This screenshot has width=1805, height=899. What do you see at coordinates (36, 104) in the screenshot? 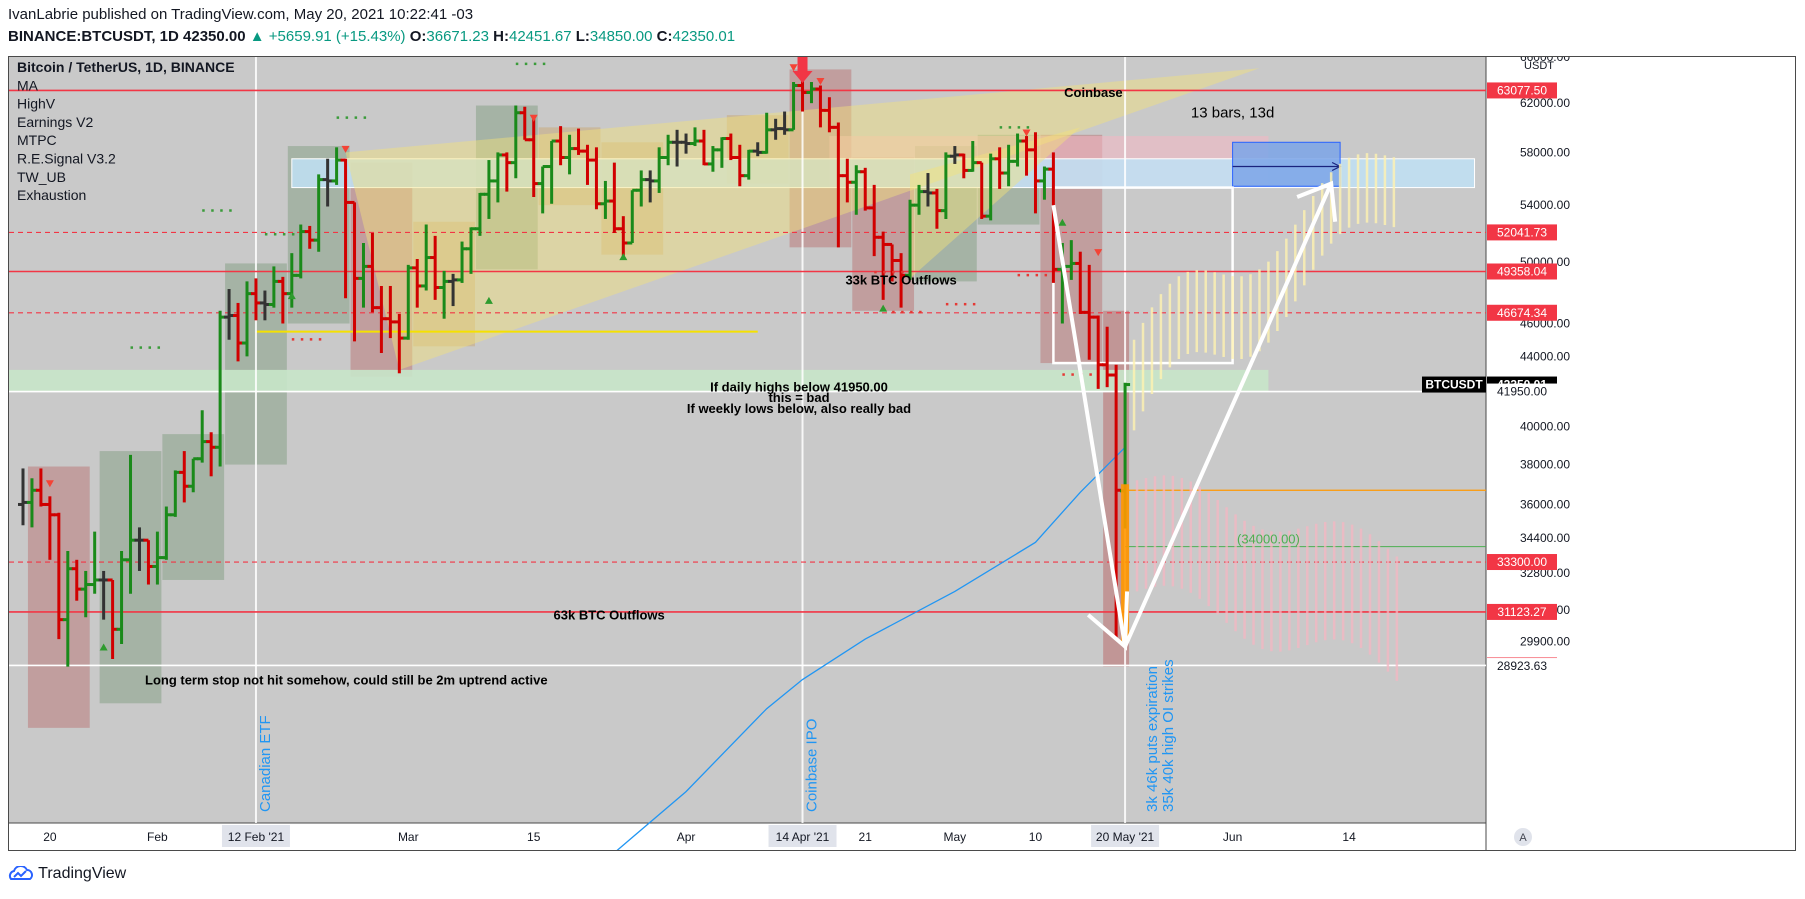
I see `legend-item: HighV` at bounding box center [36, 104].